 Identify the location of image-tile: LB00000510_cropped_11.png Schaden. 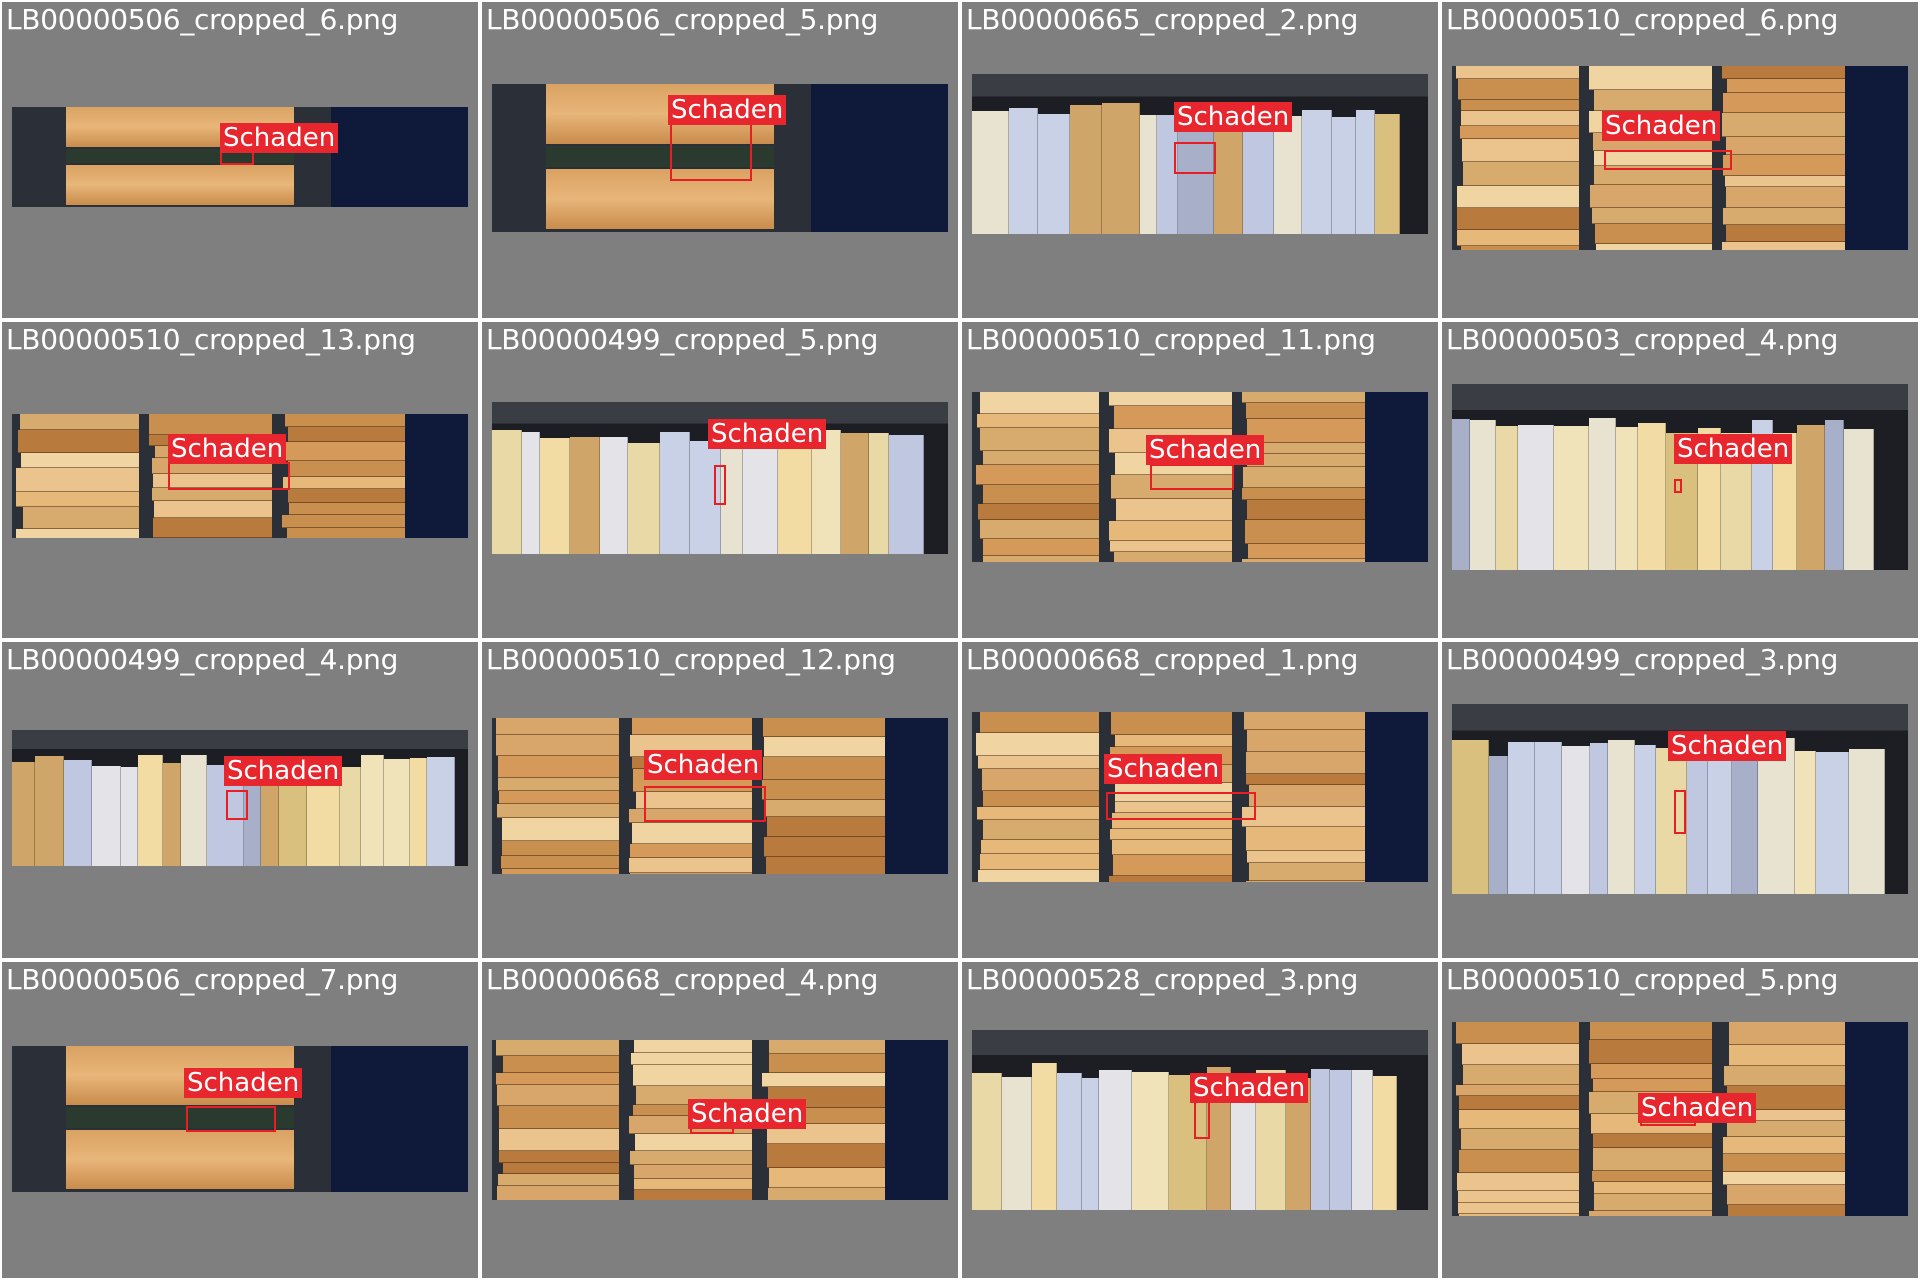
(1200, 480).